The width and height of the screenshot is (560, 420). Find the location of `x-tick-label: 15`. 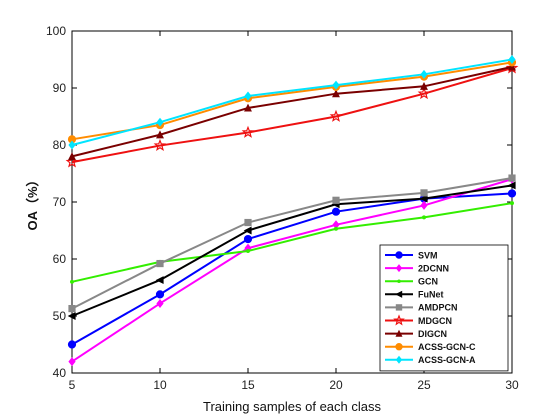

x-tick-label: 15 is located at coordinates (248, 385).